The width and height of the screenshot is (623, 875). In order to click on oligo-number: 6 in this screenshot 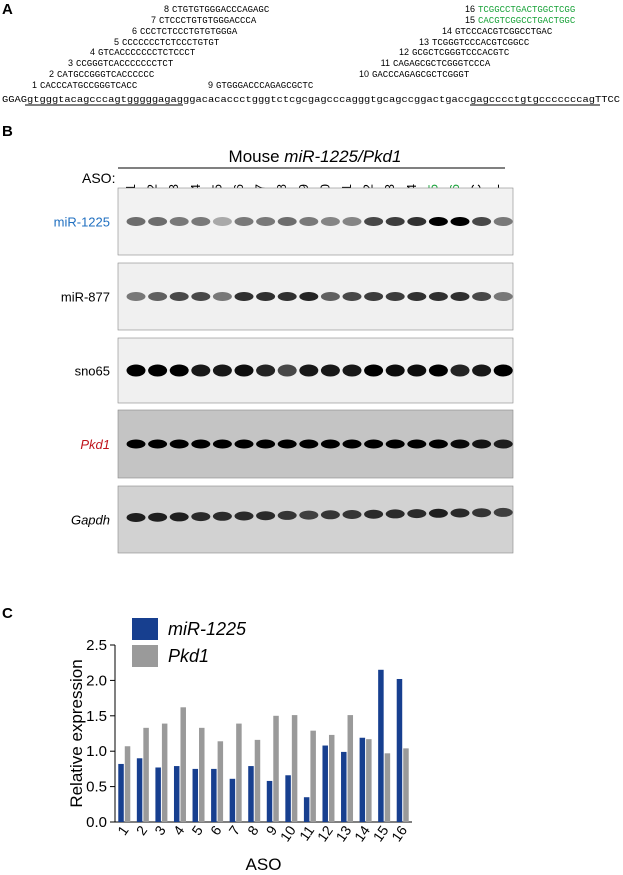, I will do `click(134, 31)`.